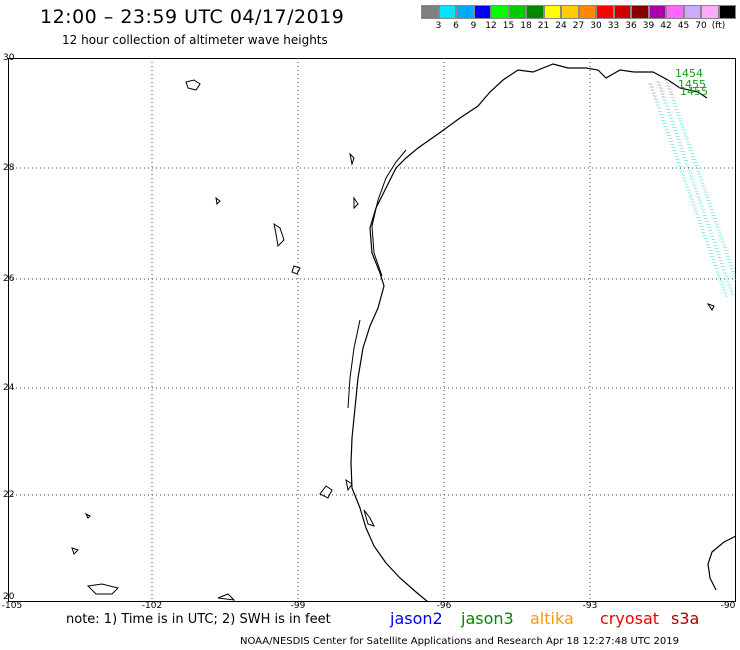 Image resolution: width=740 pixels, height=650 pixels. What do you see at coordinates (580, 27) in the screenshot?
I see `color-scale-labels: 3 6 9 12 15 18 21 24 27 30 33 36 39 42 45 70 (ft)` at bounding box center [580, 27].